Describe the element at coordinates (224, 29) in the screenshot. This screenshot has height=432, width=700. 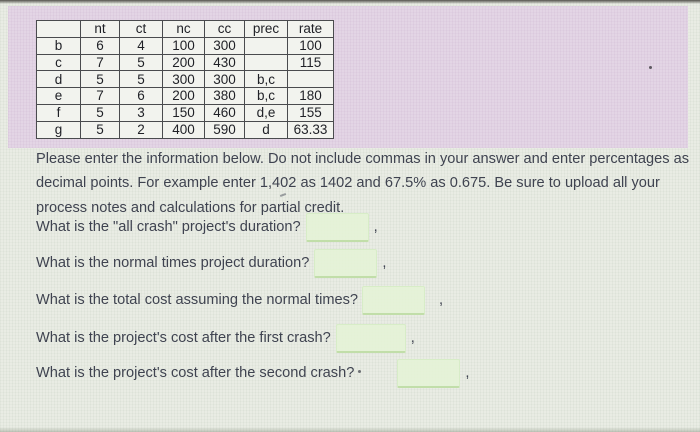
I see `header-cell-cc: cc` at that location.